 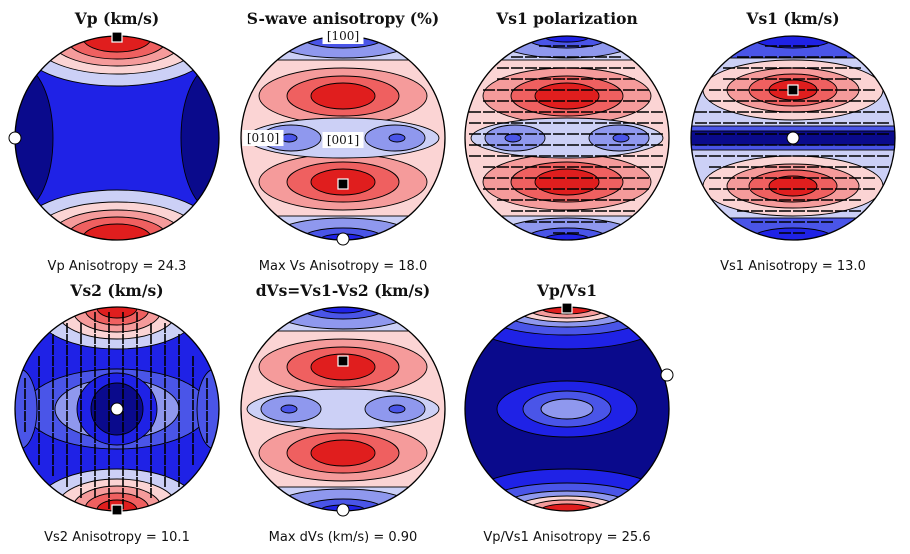 What do you see at coordinates (117, 537) in the screenshot?
I see `anisotropy-stat: Vs2 Anisotropy = 10.1` at bounding box center [117, 537].